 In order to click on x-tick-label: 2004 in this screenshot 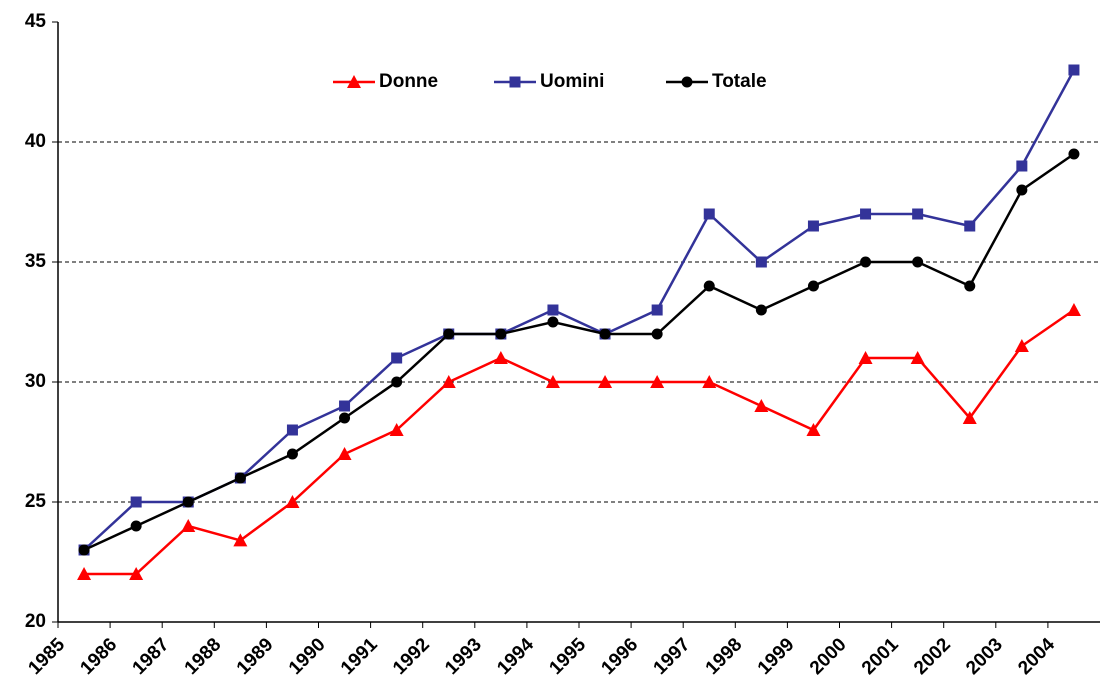, I will do `click(1036, 656)`.